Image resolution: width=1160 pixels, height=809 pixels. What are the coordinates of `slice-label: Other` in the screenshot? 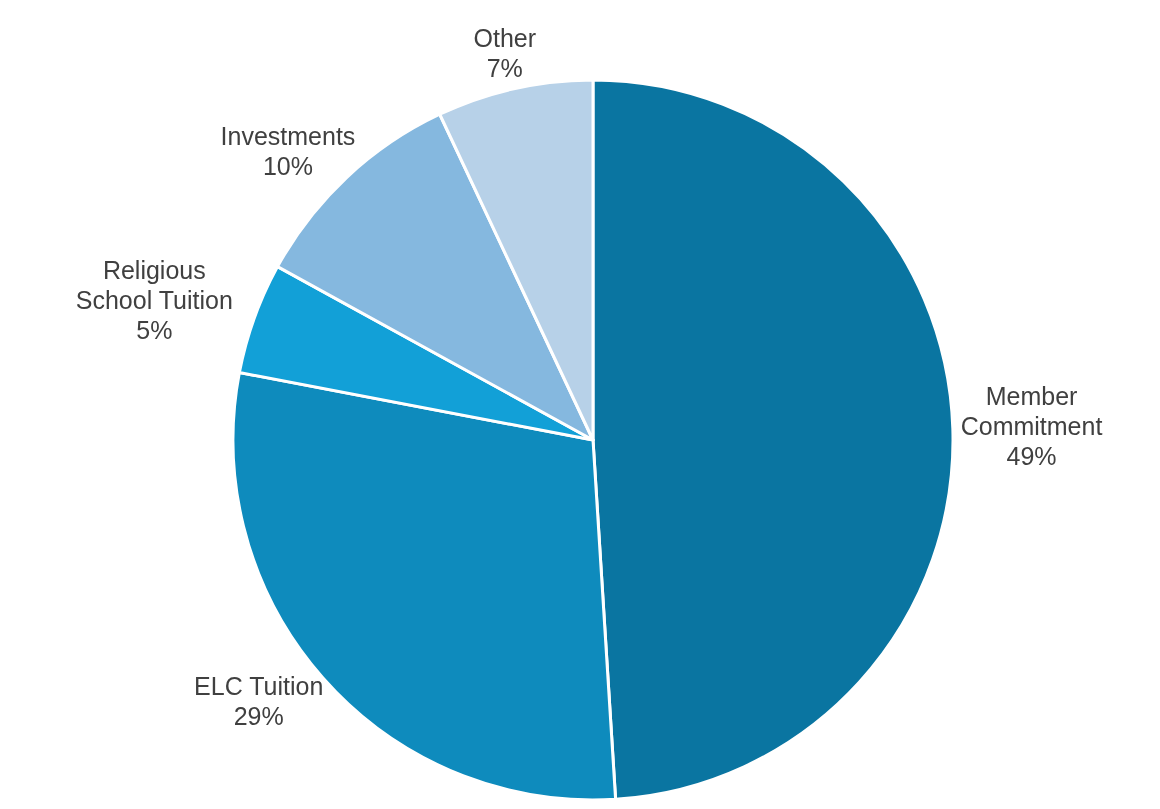 It's located at (505, 37).